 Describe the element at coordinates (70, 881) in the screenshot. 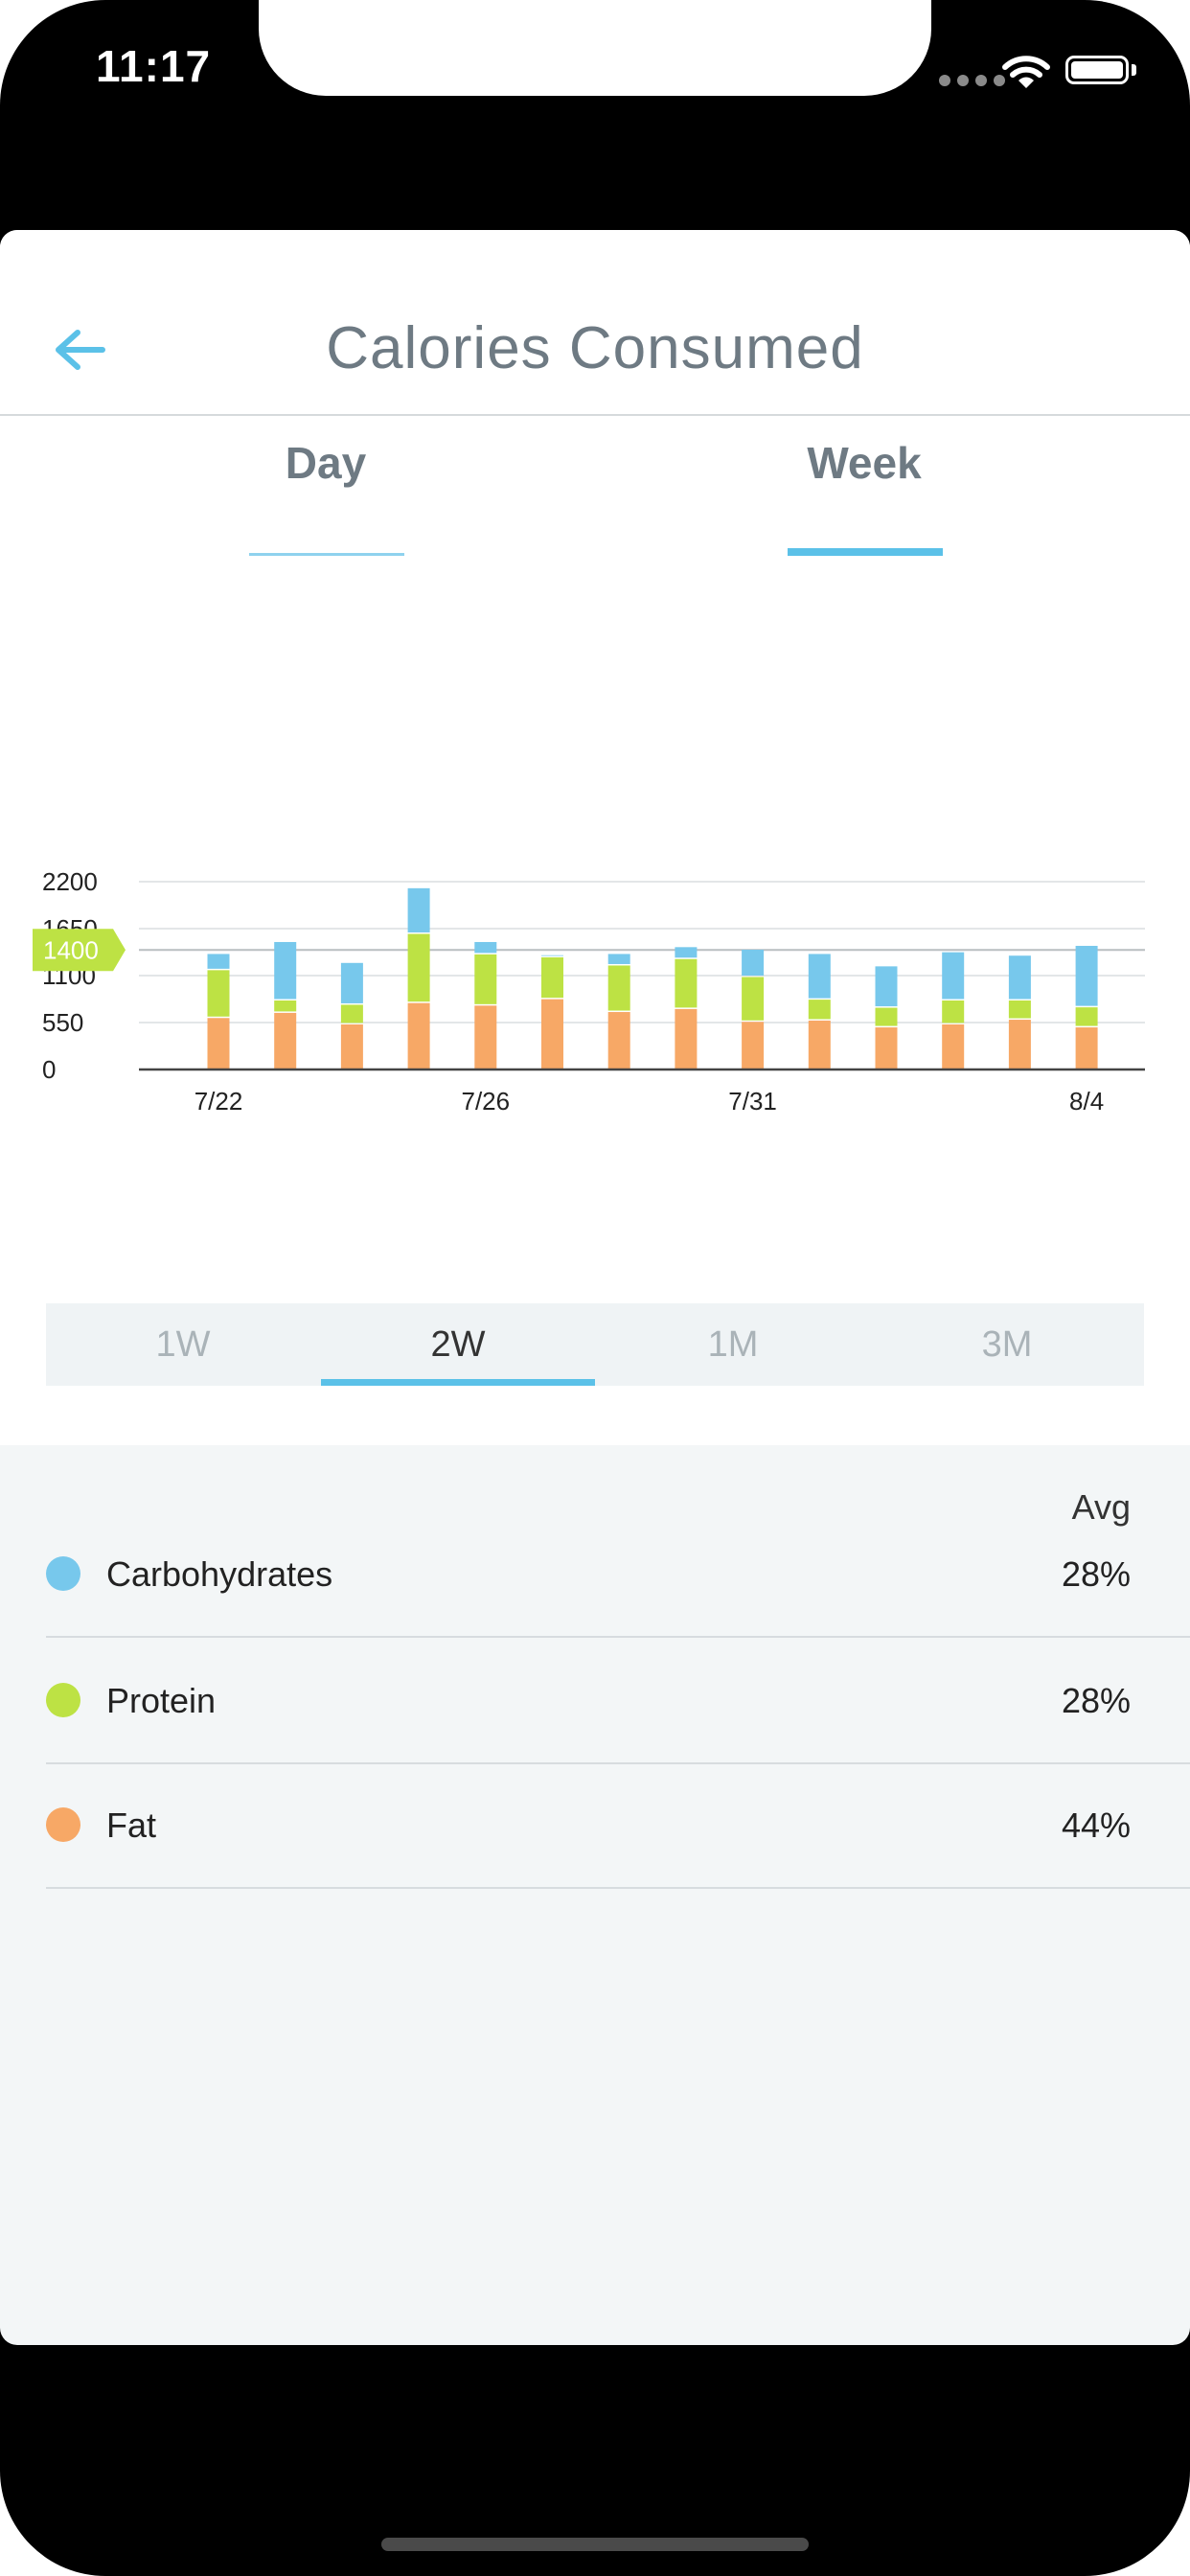

I see `y-tick-label: 2200` at that location.